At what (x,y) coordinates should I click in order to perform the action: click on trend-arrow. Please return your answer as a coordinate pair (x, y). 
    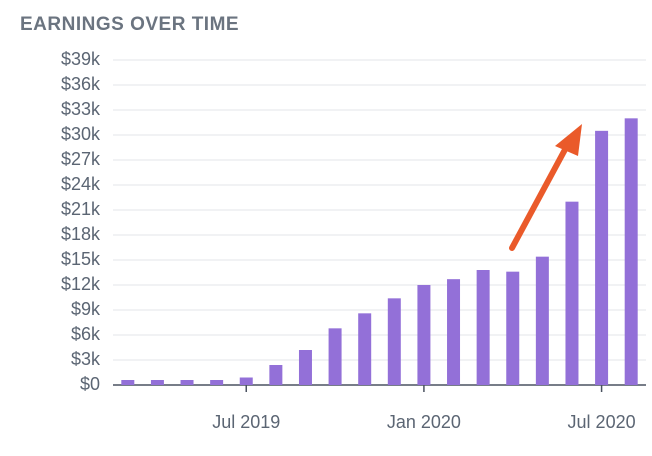
    Looking at the image, I should click on (545, 187).